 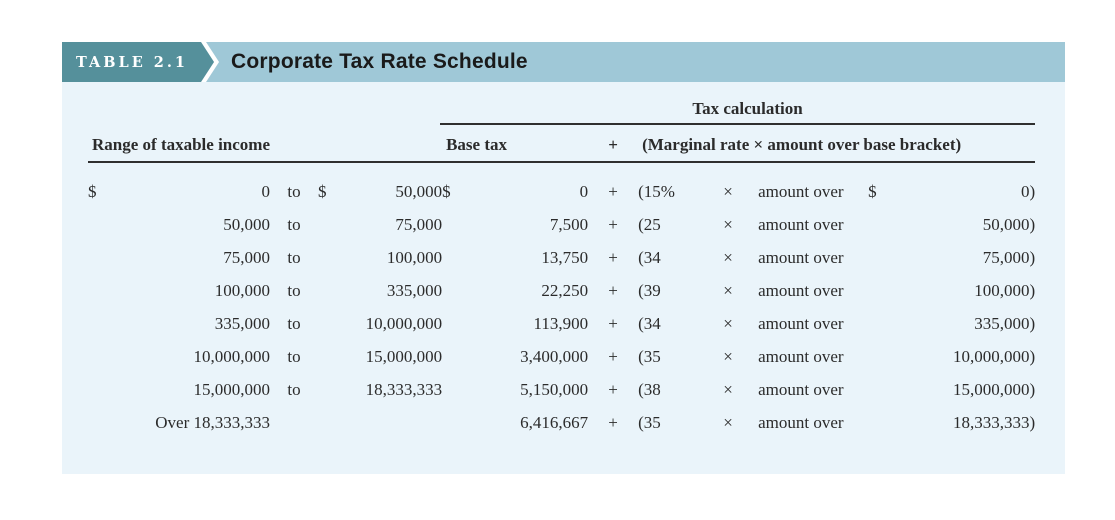 What do you see at coordinates (515, 144) in the screenshot?
I see `header-base-tax: Base tax` at bounding box center [515, 144].